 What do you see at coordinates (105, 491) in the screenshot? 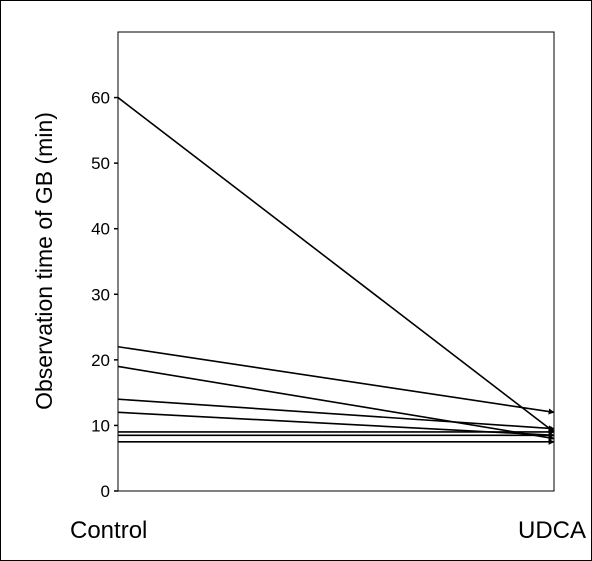
I see `y-tick-label: 0` at bounding box center [105, 491].